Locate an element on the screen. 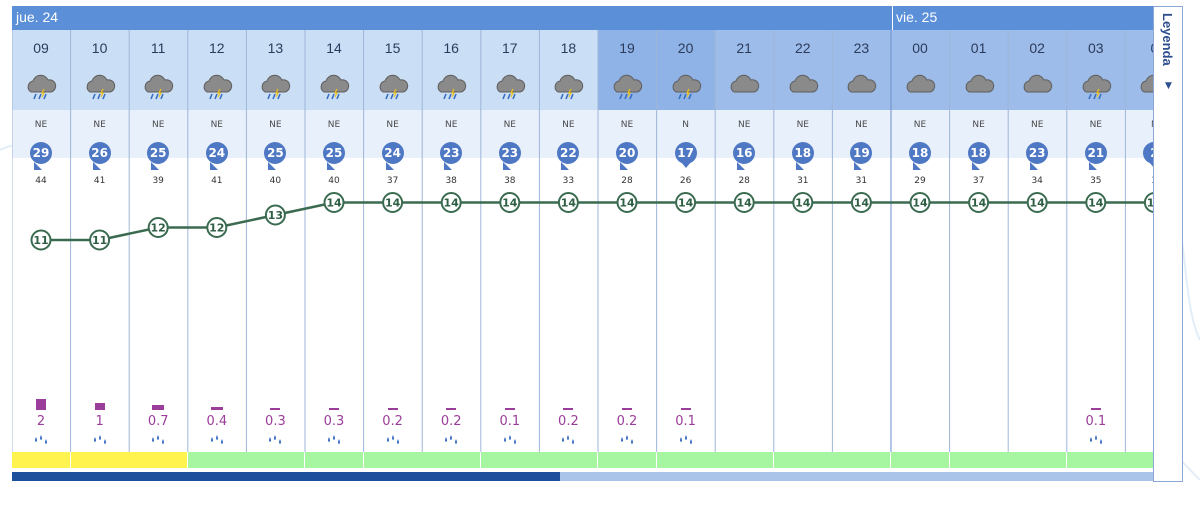  hour-column: 09 NE 29 44 2 is located at coordinates (41, 249).